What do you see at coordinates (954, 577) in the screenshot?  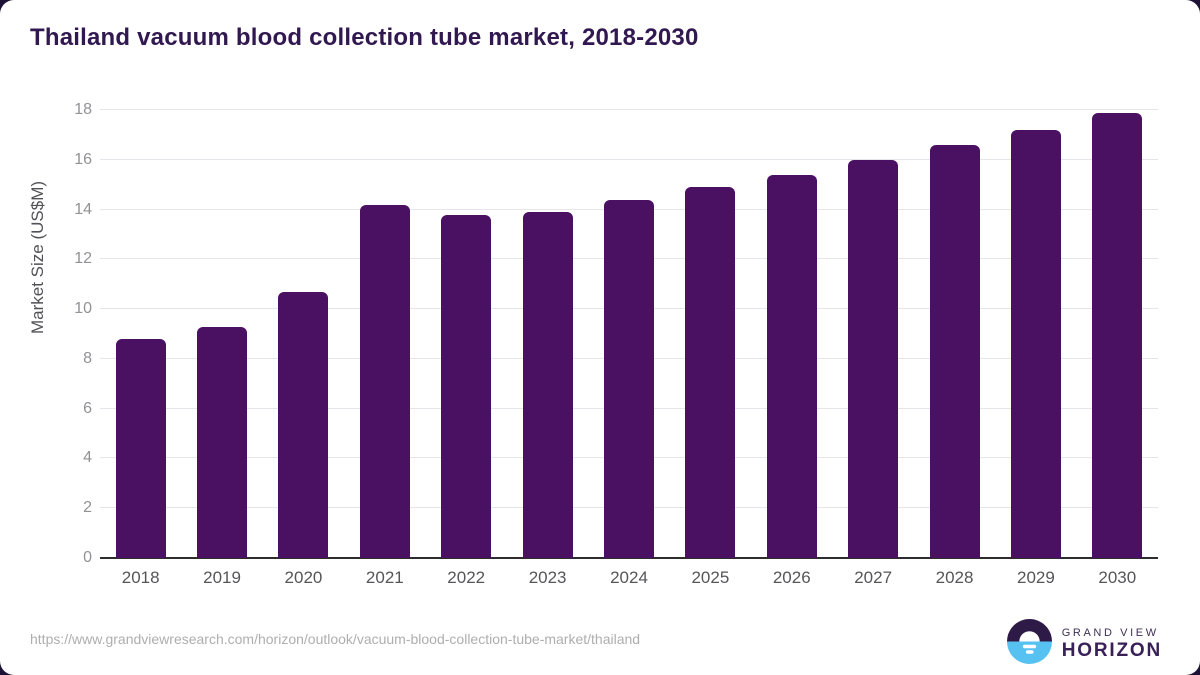 I see `x-tick-label-2028: 2028` at bounding box center [954, 577].